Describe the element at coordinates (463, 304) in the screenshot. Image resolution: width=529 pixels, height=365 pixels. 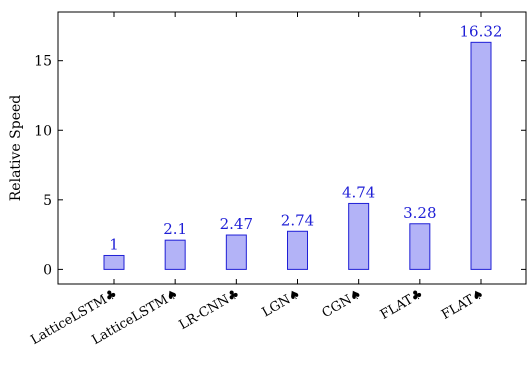
I see `x-category-label: FLAT♠` at that location.